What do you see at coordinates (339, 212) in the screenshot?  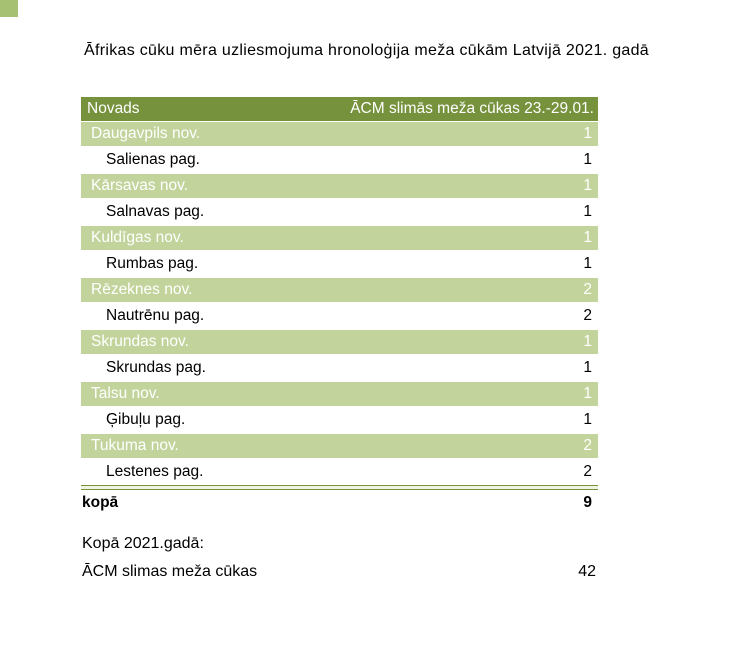 I see `table-row: Salnavas pag. 1` at bounding box center [339, 212].